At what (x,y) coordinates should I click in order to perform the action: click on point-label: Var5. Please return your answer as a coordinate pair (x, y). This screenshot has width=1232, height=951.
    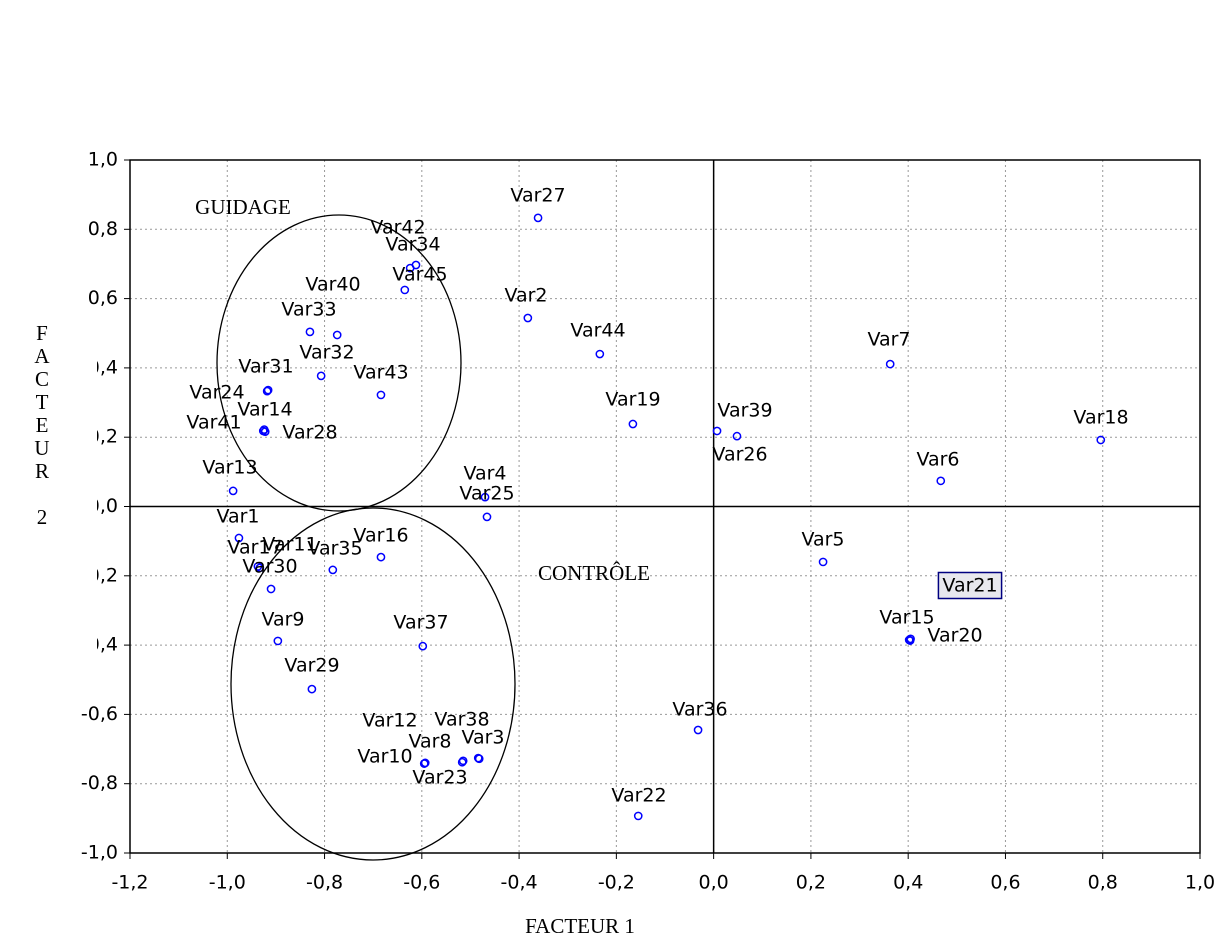
    Looking at the image, I should click on (822, 540).